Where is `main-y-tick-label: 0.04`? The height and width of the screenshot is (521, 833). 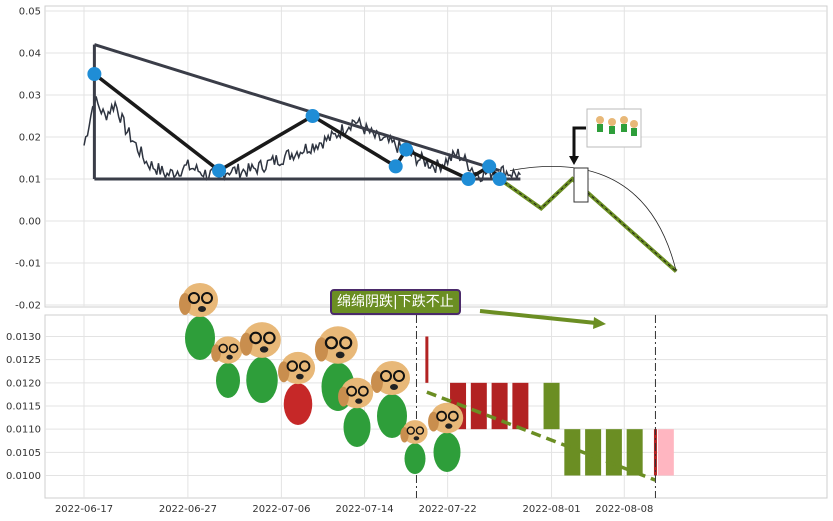
main-y-tick-label: 0.04 is located at coordinates (30, 54).